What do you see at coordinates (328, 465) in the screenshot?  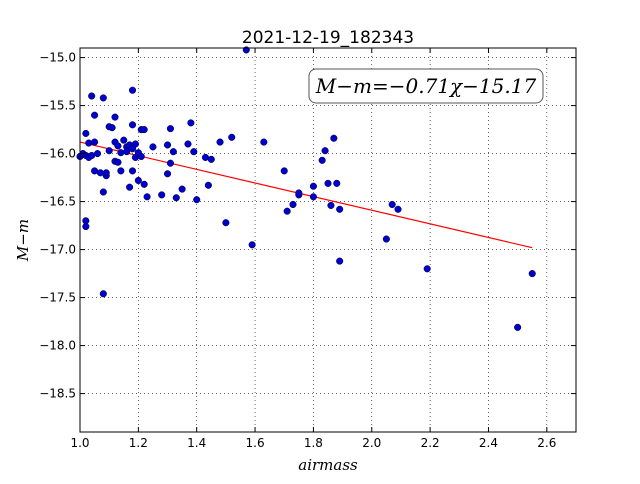 I see `x-axis-label: airmass` at bounding box center [328, 465].